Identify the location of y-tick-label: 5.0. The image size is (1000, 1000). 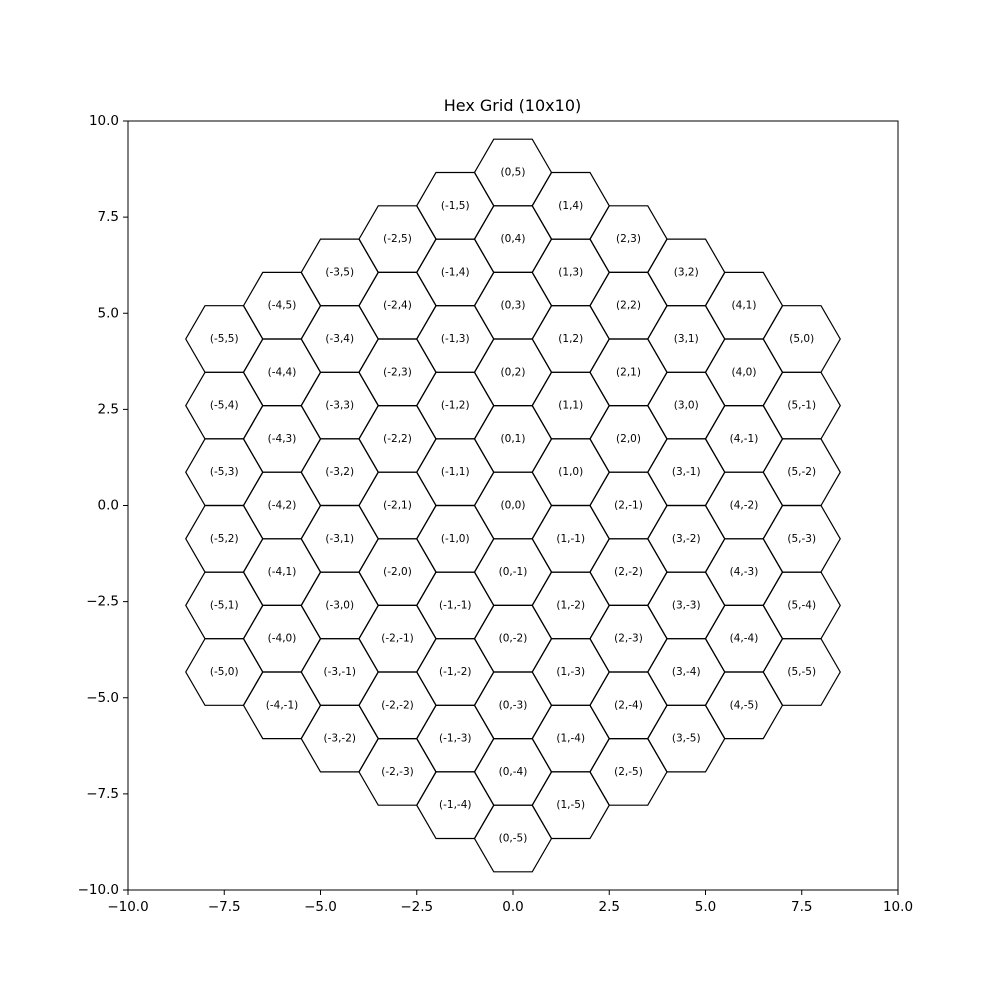
(108, 313).